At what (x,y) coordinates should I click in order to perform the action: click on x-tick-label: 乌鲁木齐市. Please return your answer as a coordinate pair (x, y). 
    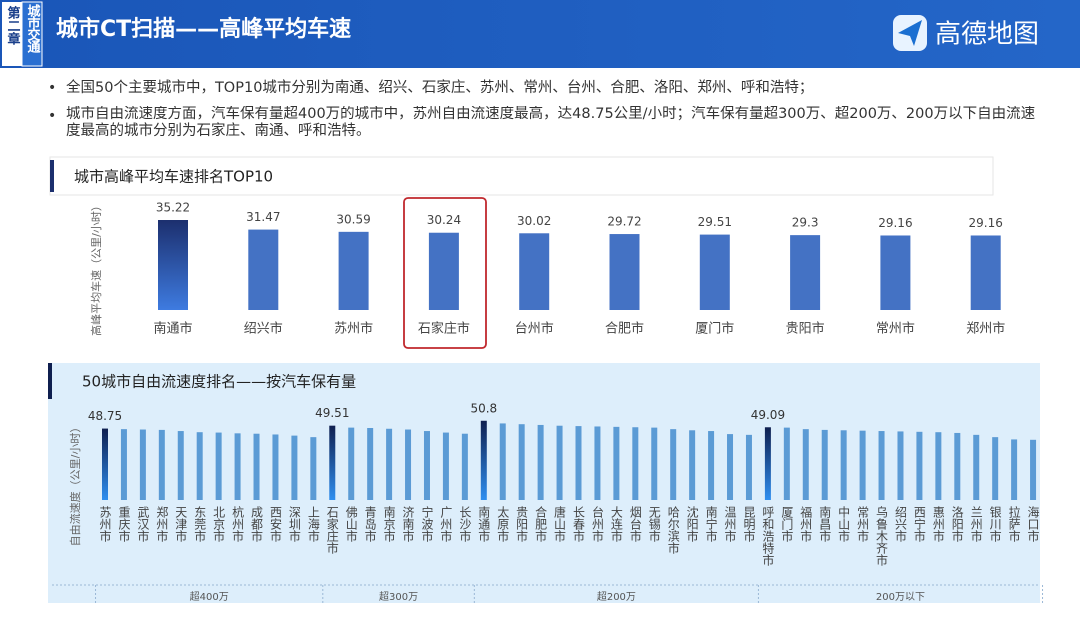
    Looking at the image, I should click on (882, 535).